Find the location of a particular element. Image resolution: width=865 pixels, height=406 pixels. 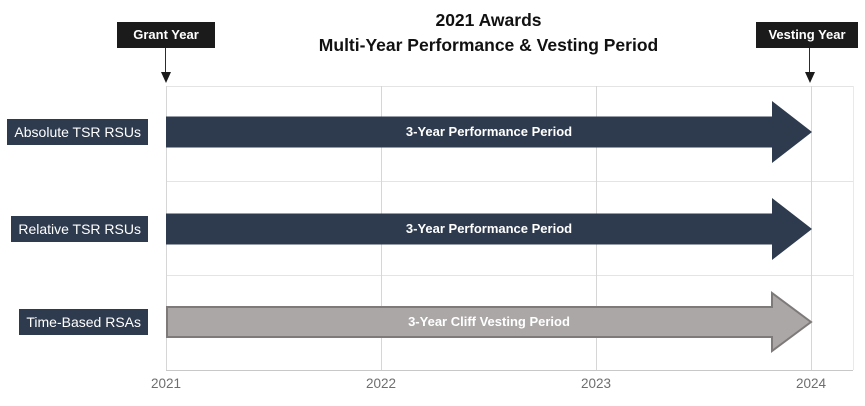

row-label-absolute-tsr-rsus: Absolute TSR RSUs is located at coordinates (77, 132).